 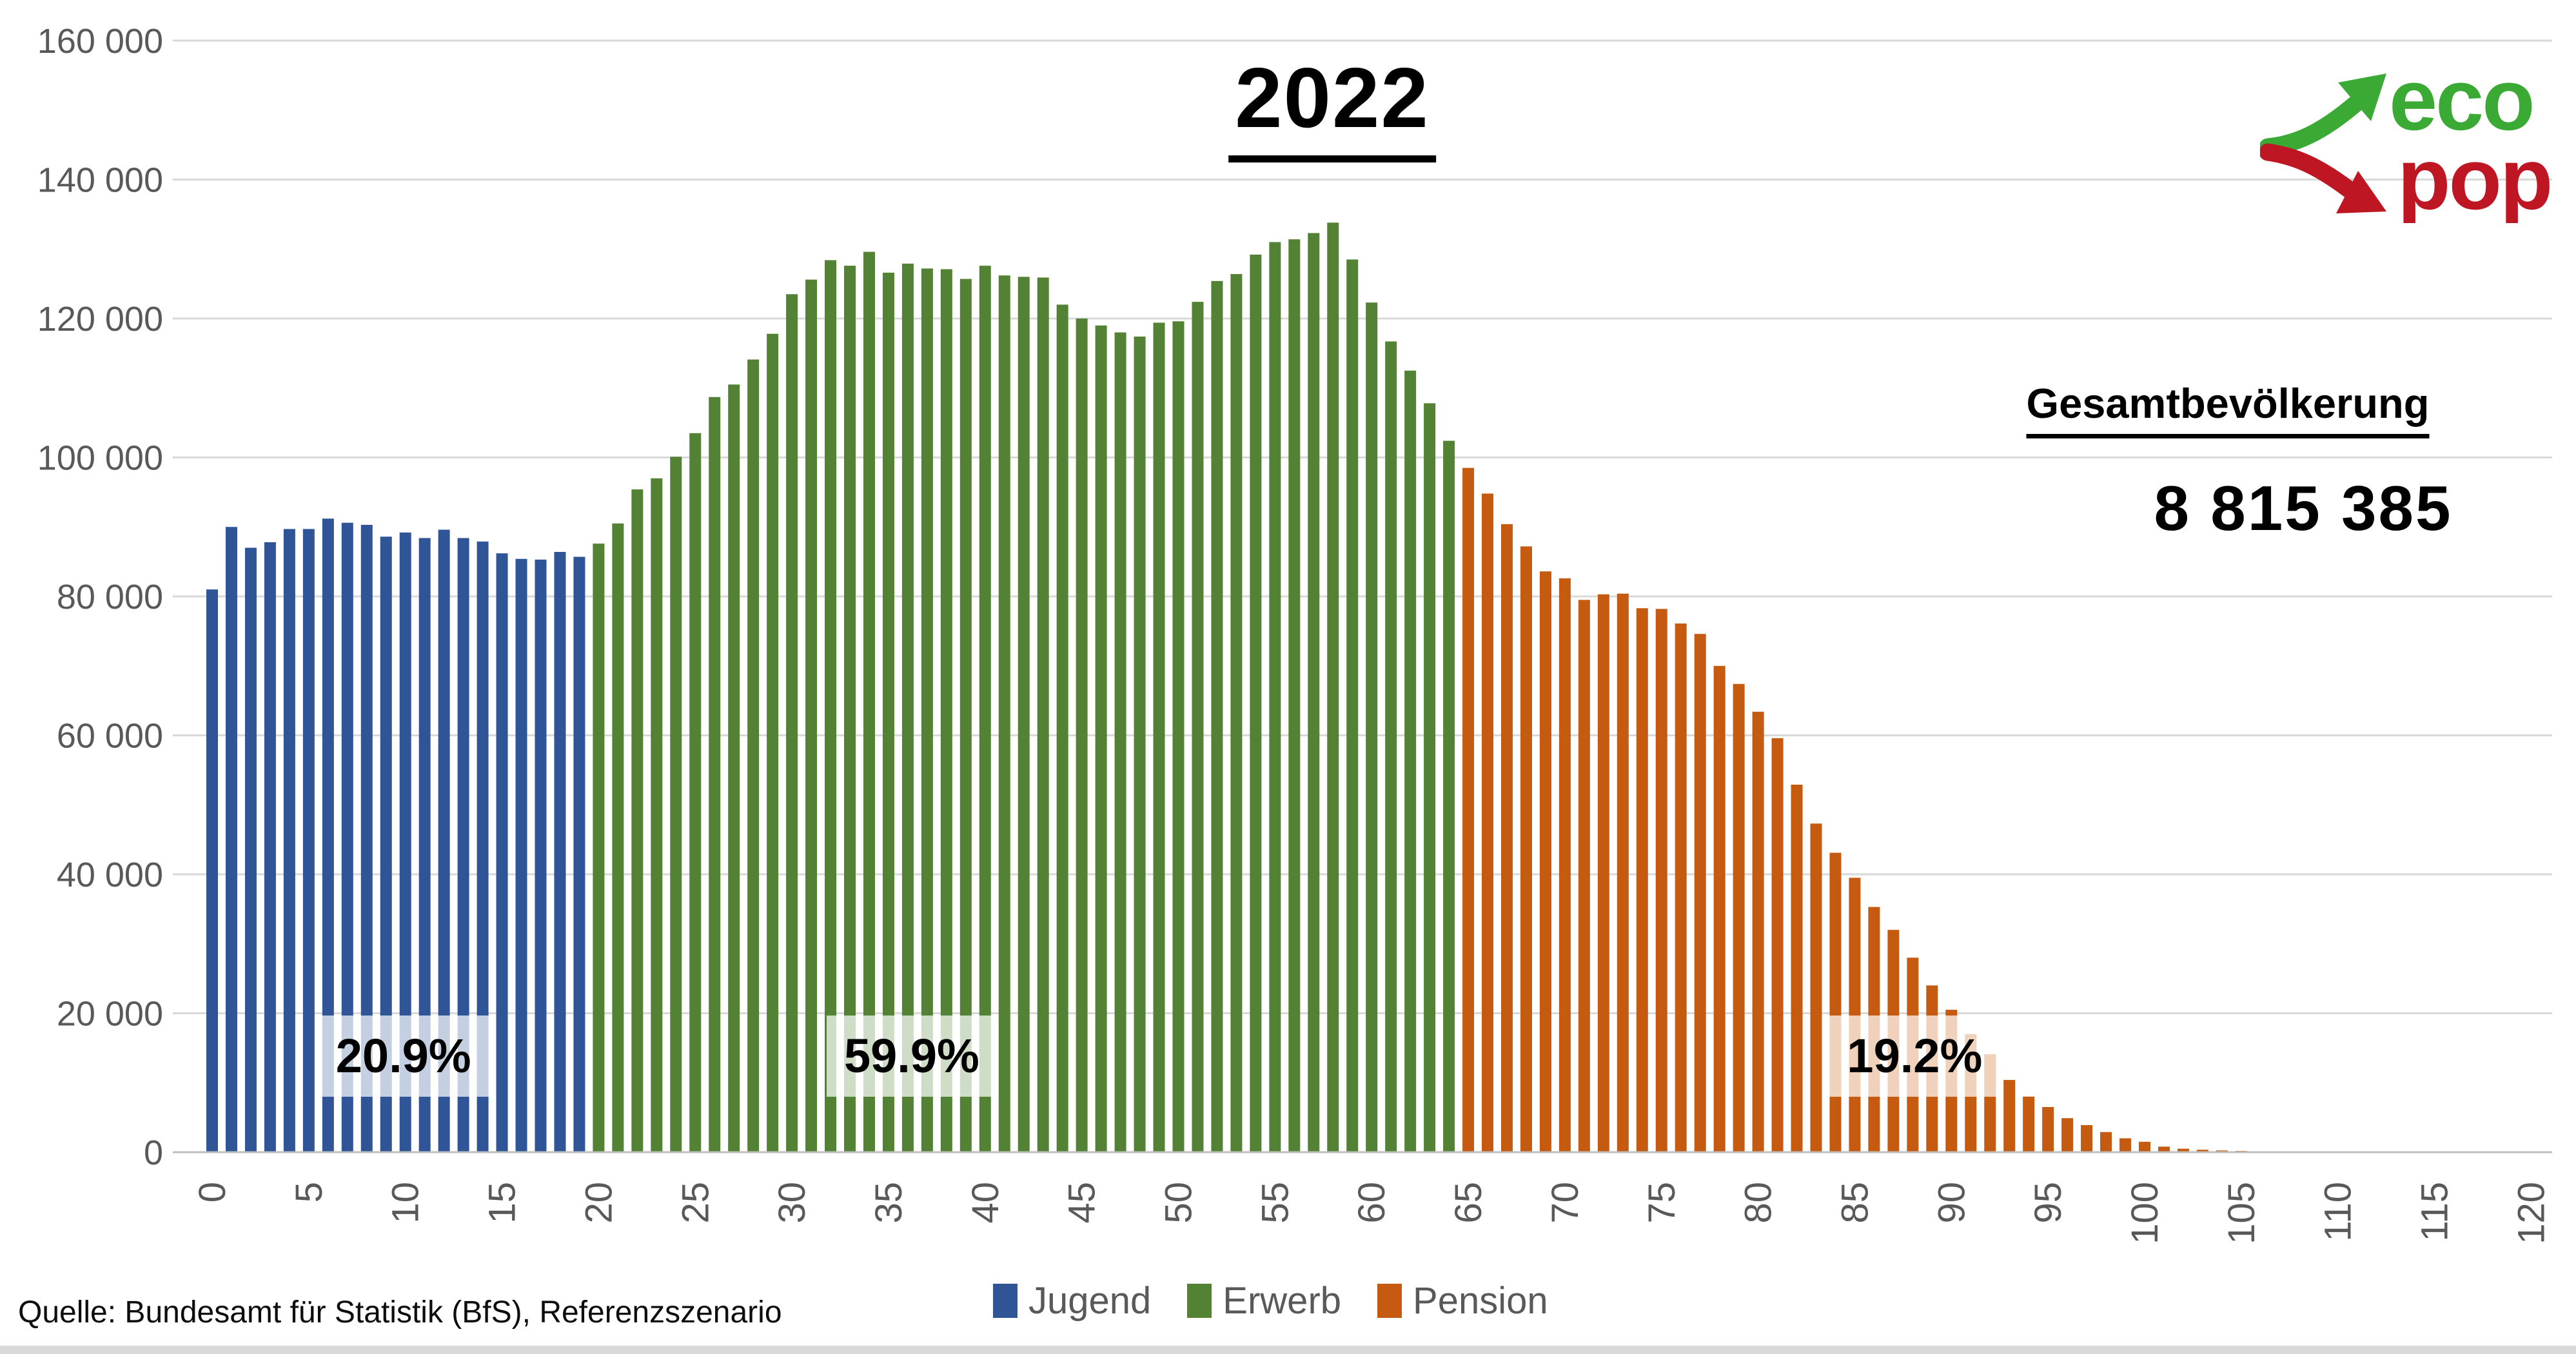 What do you see at coordinates (110, 1014) in the screenshot?
I see `y-tick-label-1: 20 000` at bounding box center [110, 1014].